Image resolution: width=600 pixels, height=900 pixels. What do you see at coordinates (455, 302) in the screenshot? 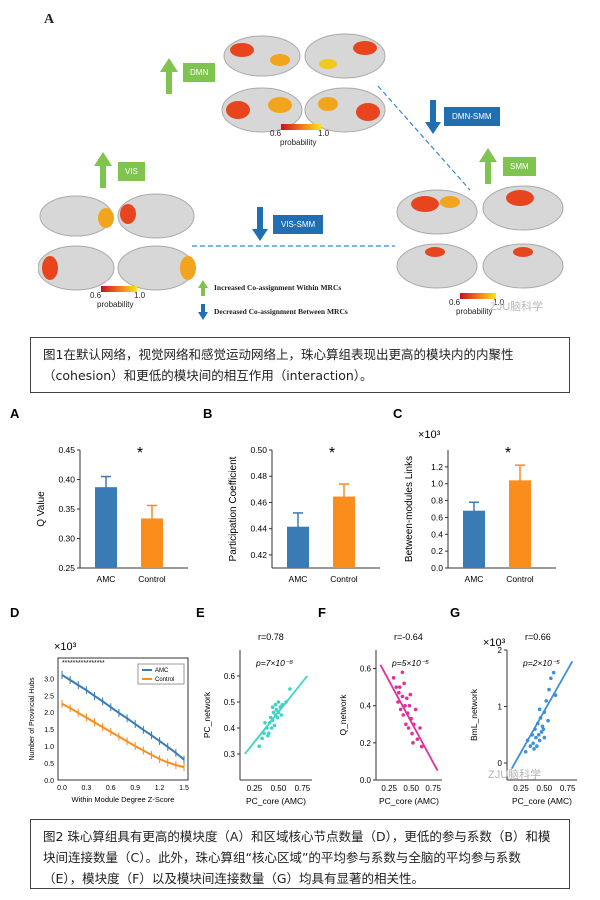
I see `smm-colorbar-min: 0.6` at bounding box center [455, 302].